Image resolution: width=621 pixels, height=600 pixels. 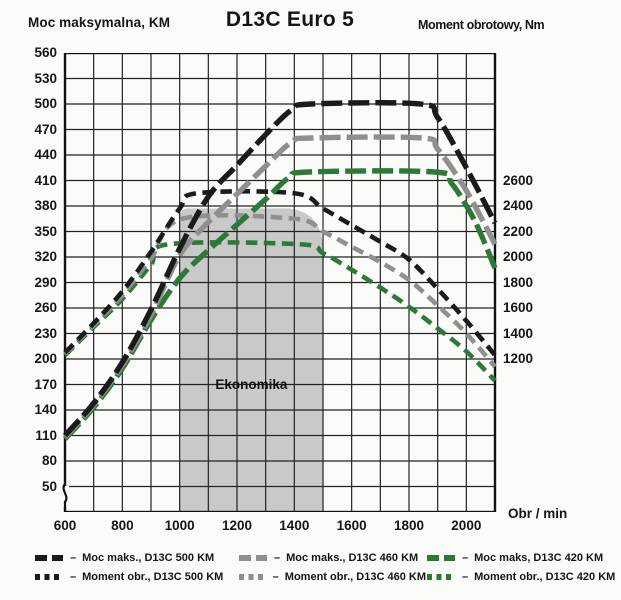 I want to click on left-tick-140: 140, so click(x=45, y=409).